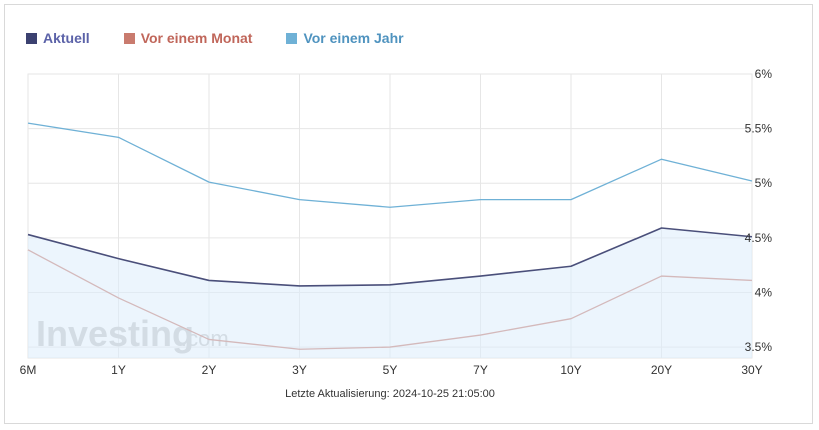 The image size is (819, 430). Describe the element at coordinates (28, 370) in the screenshot. I see `x-tick-label: 6M` at that location.